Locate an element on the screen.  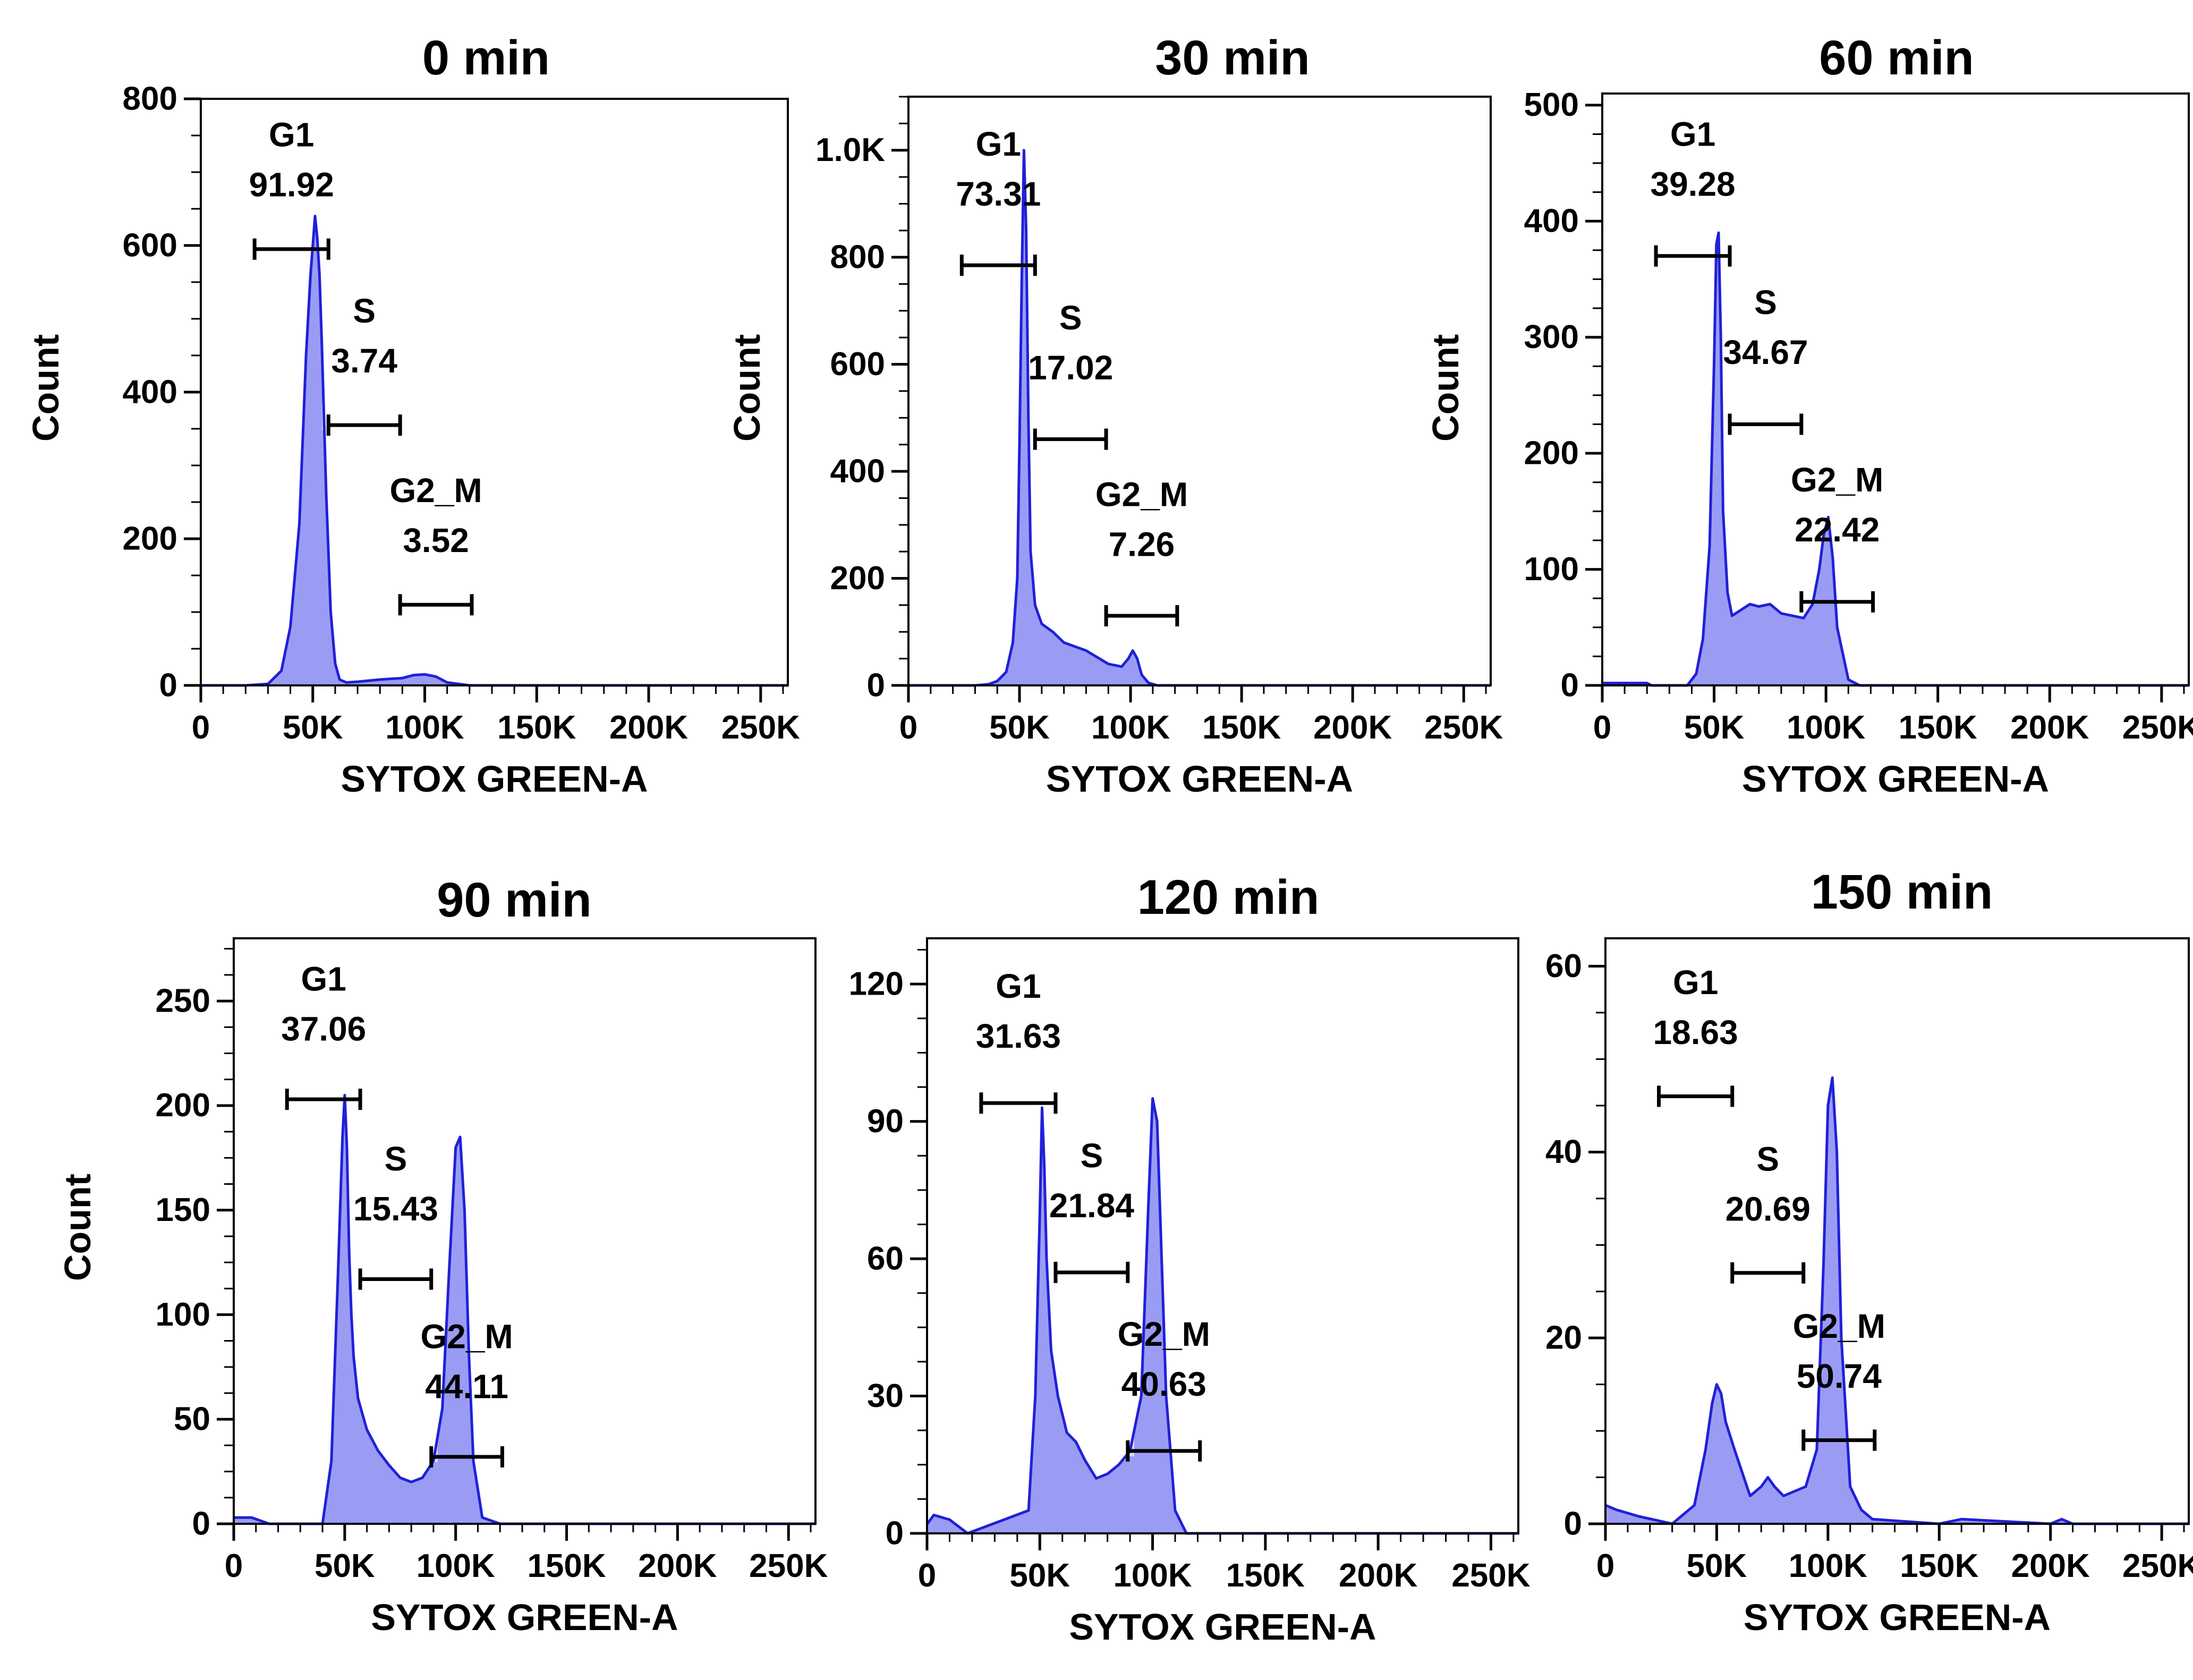
gate-g2_m: G2_M 22.42 is located at coordinates (1837, 537).